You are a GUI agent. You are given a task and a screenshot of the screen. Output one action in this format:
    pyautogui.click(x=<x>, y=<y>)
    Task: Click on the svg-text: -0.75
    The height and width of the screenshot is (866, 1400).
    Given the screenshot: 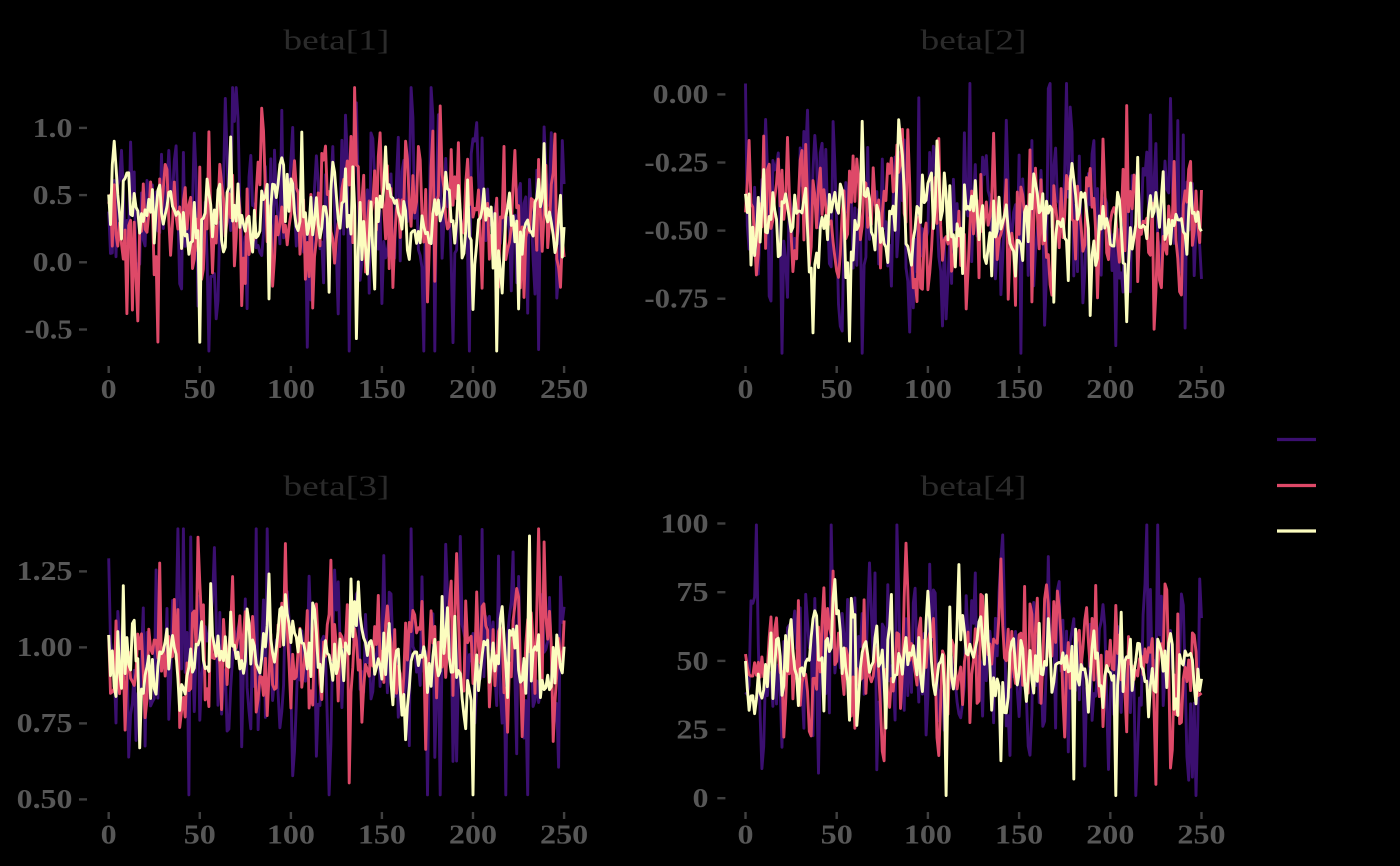 What is the action you would take?
    pyautogui.click(x=676, y=299)
    